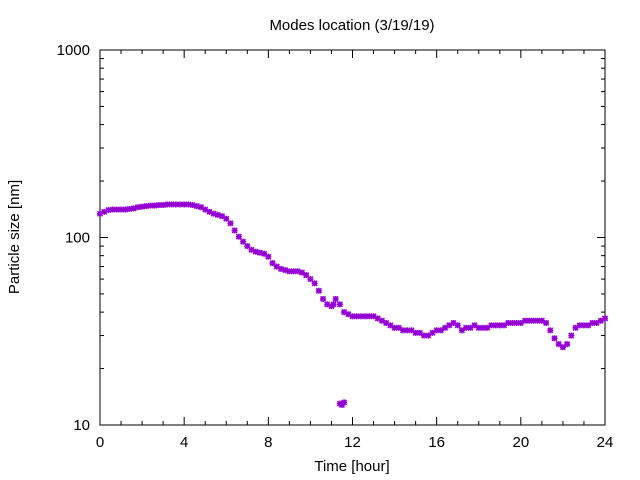 This screenshot has width=640, height=480. What do you see at coordinates (184, 442) in the screenshot?
I see `x-tick-label: 4` at bounding box center [184, 442].